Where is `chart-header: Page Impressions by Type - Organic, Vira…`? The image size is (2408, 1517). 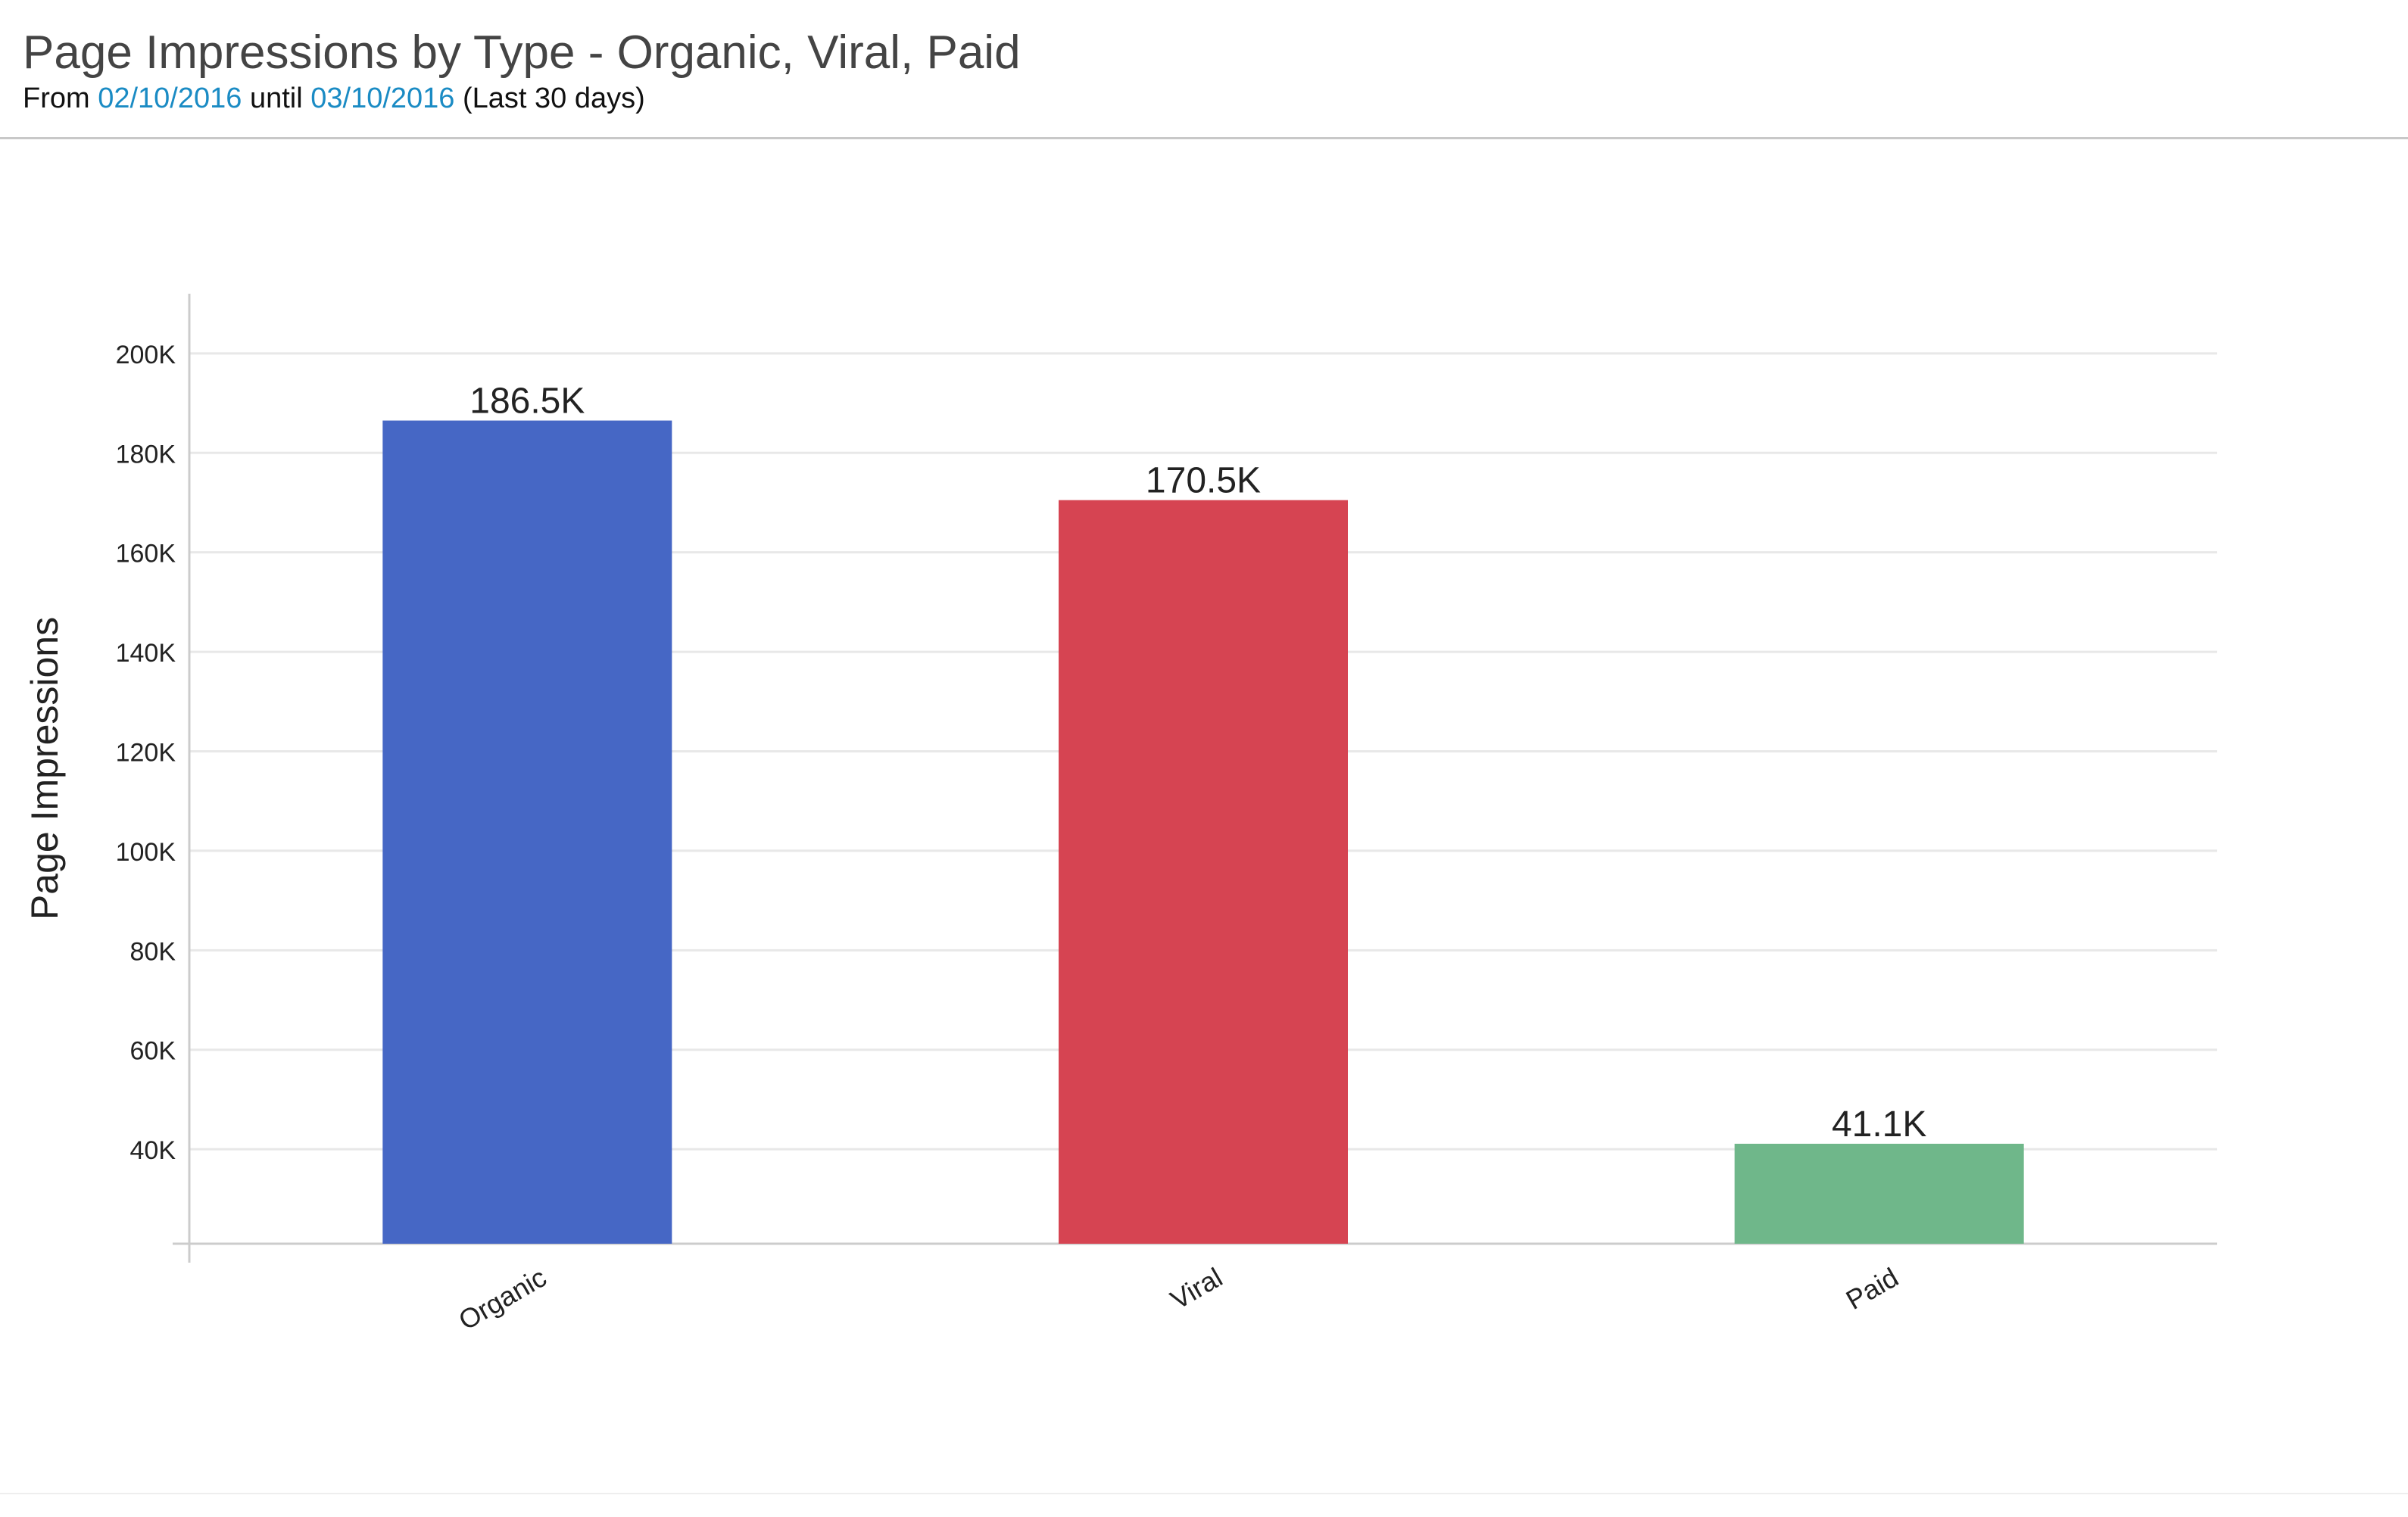
chart-header: Page Impressions by Type - Organic, Vira… is located at coordinates (1204, 69).